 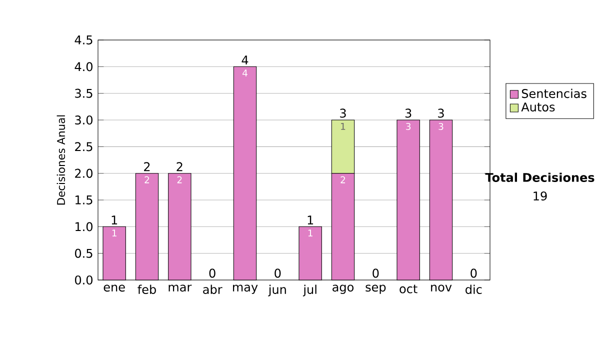 I want to click on x-tick-label: may, so click(x=245, y=289).